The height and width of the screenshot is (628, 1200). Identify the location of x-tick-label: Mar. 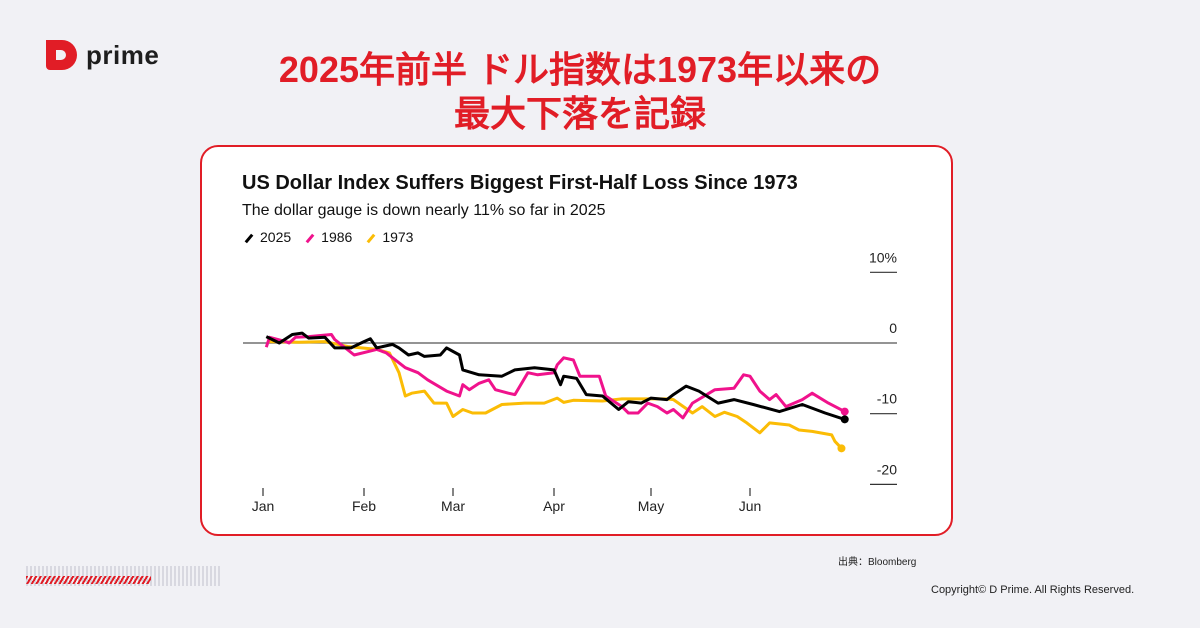
(453, 506).